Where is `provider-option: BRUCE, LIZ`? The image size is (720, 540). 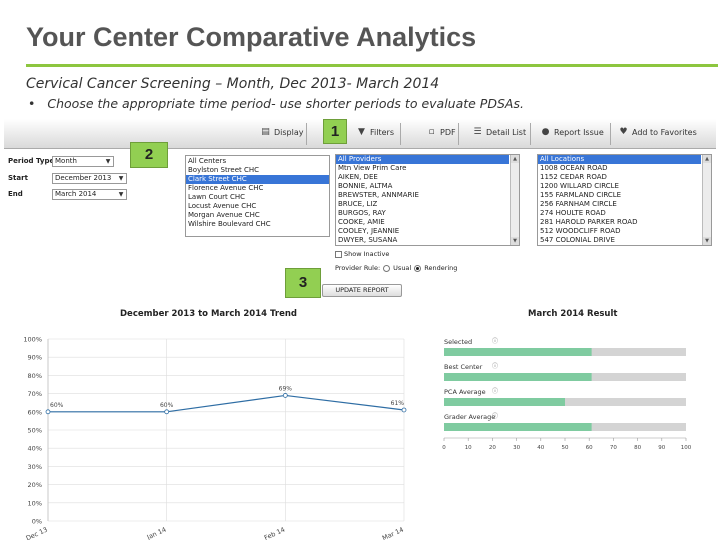 provider-option: BRUCE, LIZ is located at coordinates (358, 204).